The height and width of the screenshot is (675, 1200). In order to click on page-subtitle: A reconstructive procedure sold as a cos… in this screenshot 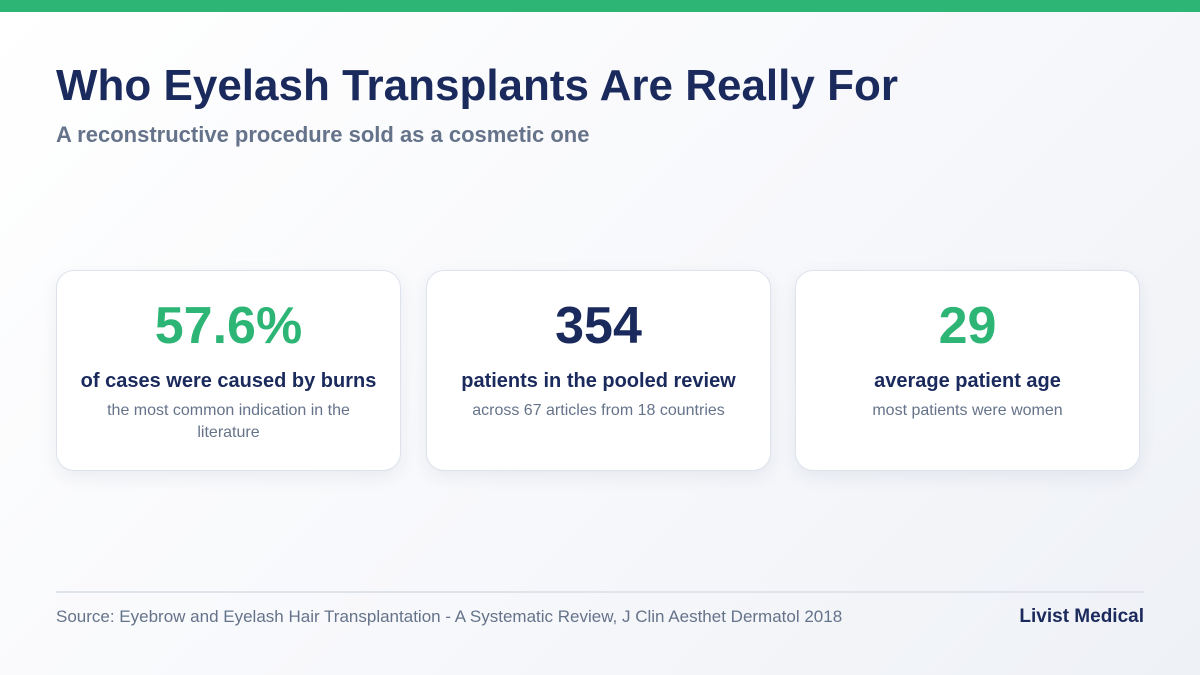, I will do `click(323, 134)`.